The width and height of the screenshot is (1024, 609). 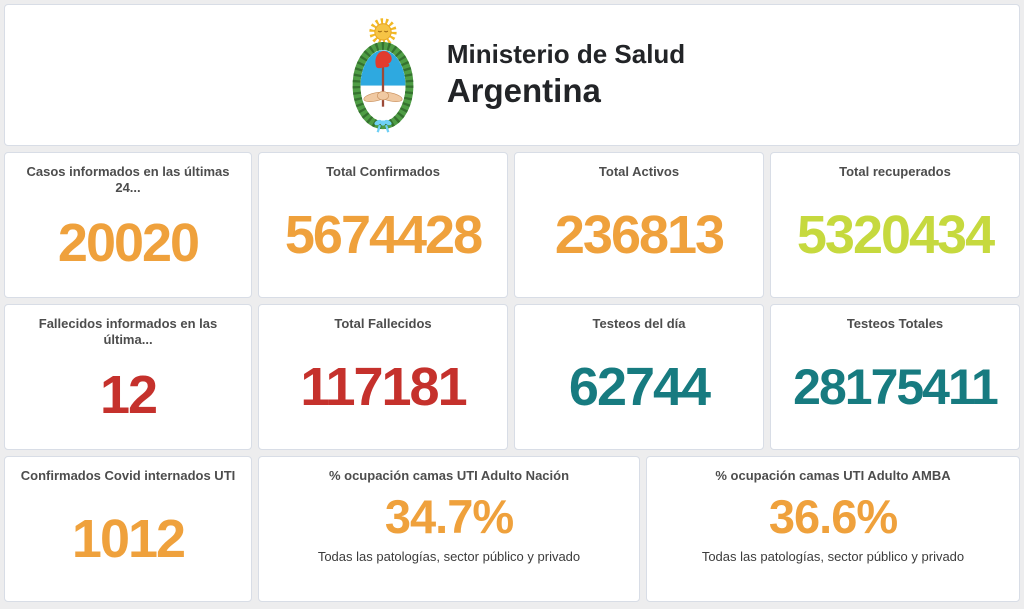 I want to click on scorecard-testeos-totales: Testeos Totales 28175411, so click(x=895, y=377).